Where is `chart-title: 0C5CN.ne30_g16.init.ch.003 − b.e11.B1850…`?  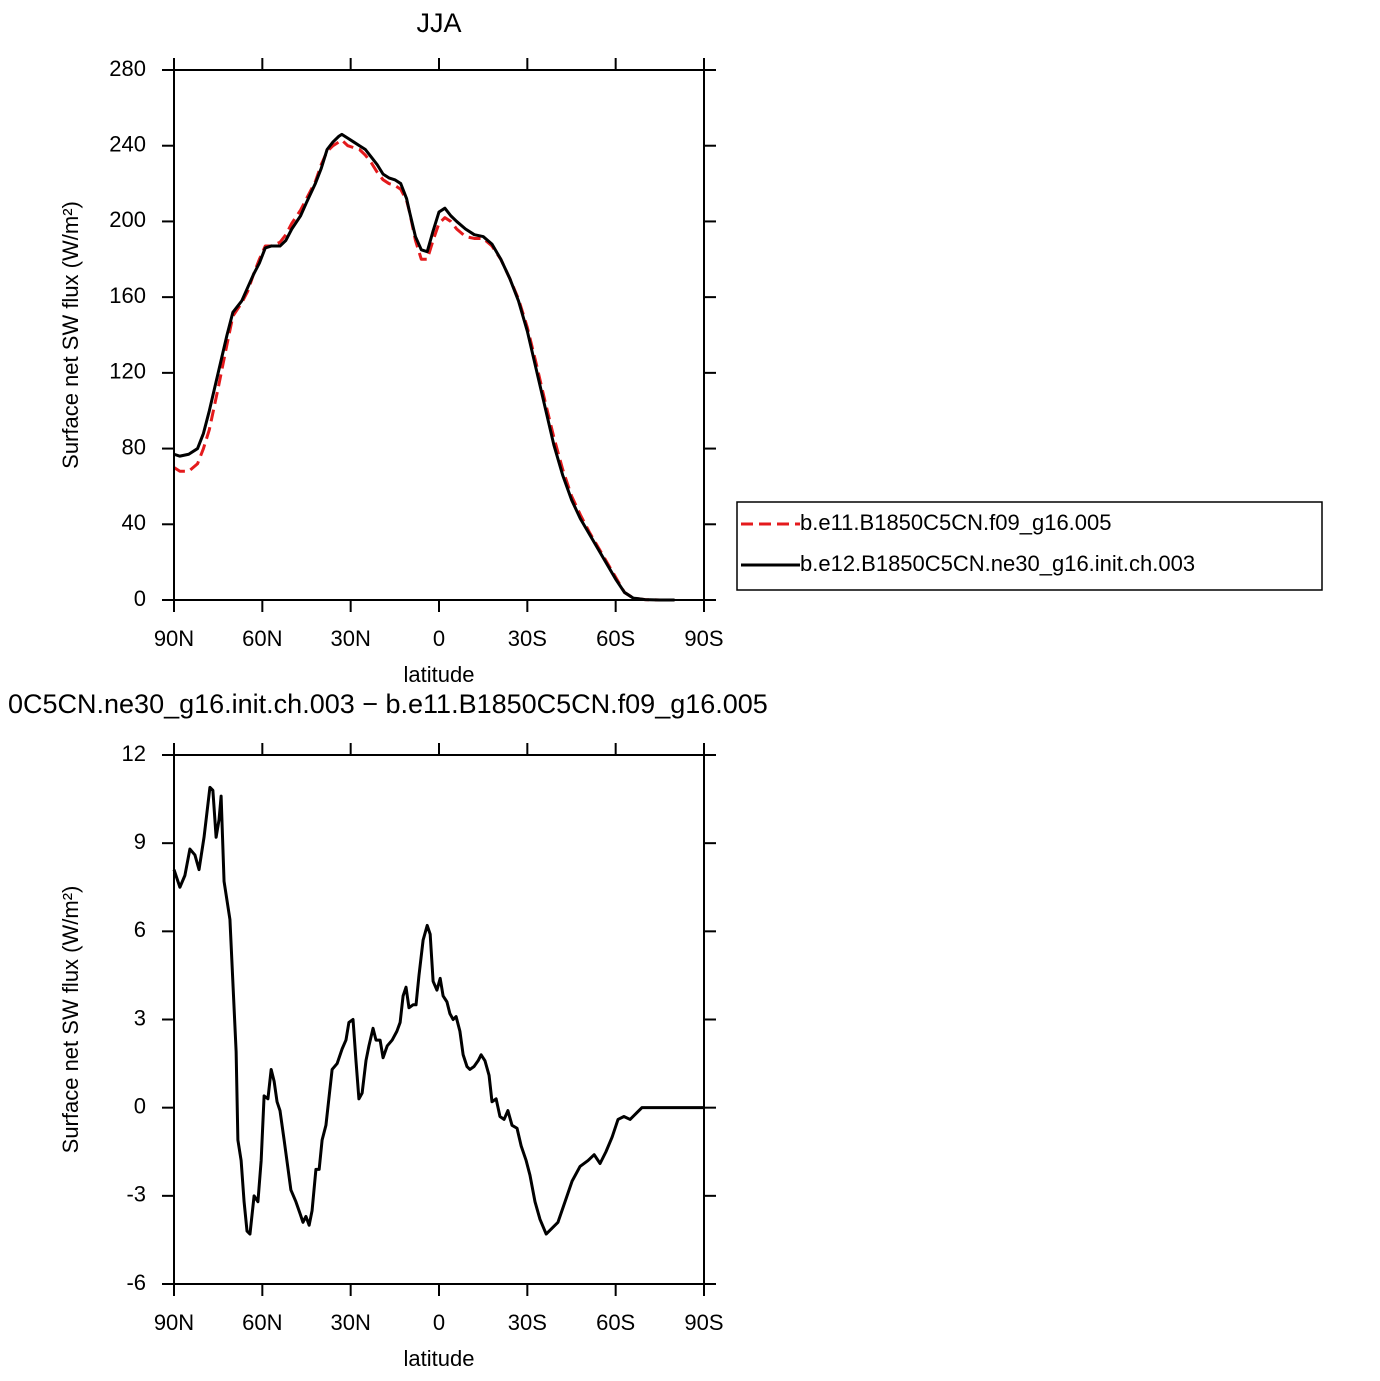 chart-title: 0C5CN.ne30_g16.init.ch.003 − b.e11.B1850… is located at coordinates (388, 704).